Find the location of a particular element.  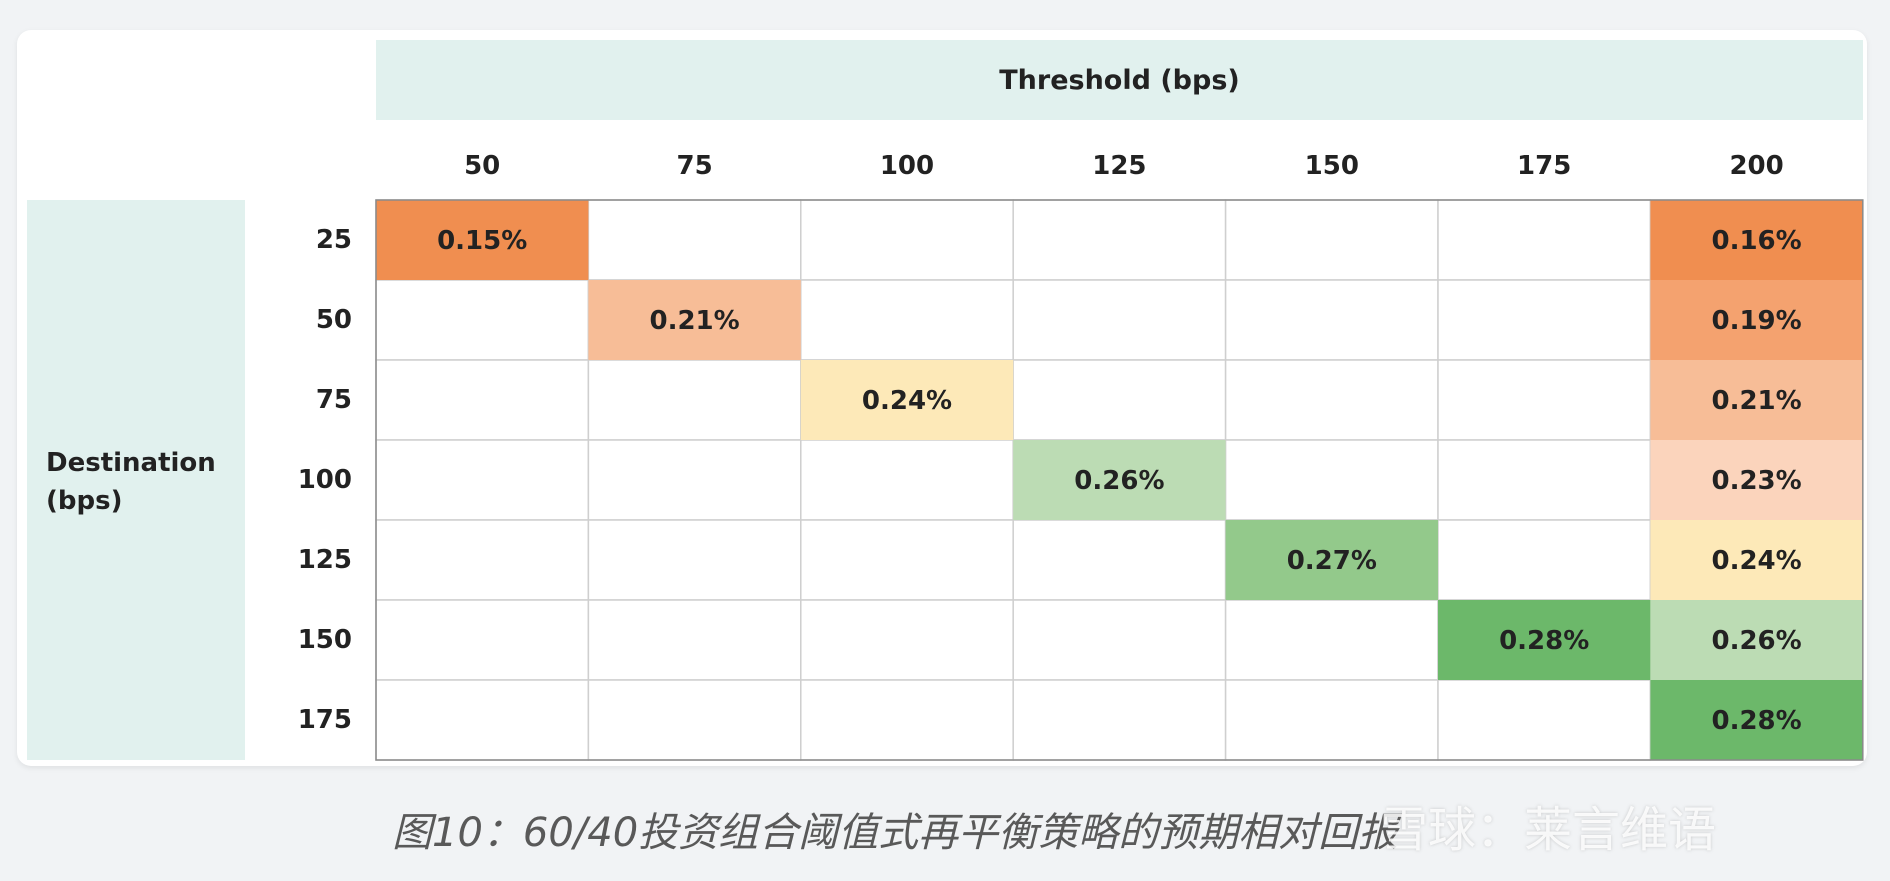

cell-label-100-125: 0.26% is located at coordinates (1119, 481).